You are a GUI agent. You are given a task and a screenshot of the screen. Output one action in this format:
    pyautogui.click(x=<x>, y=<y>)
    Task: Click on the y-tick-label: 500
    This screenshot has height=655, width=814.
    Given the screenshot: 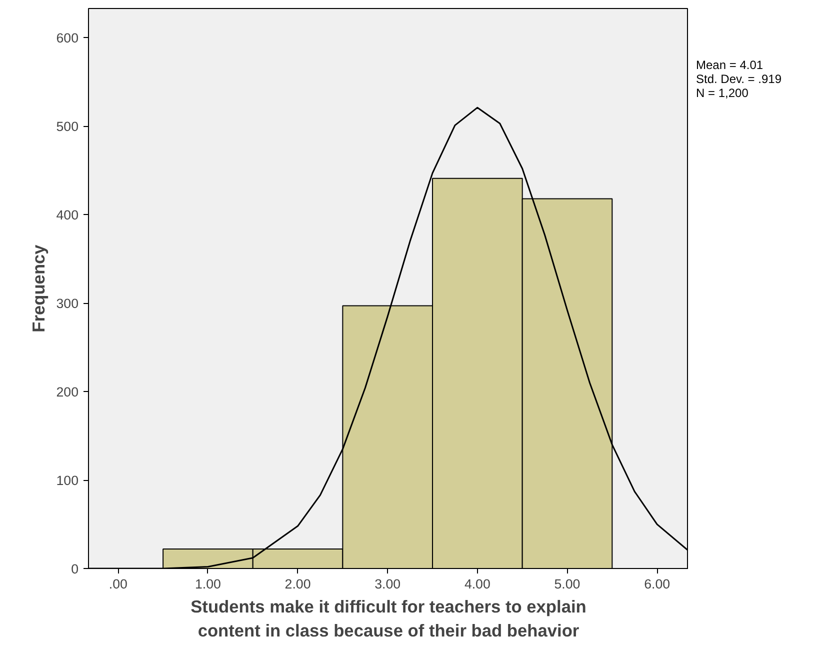 What is the action you would take?
    pyautogui.click(x=67, y=126)
    